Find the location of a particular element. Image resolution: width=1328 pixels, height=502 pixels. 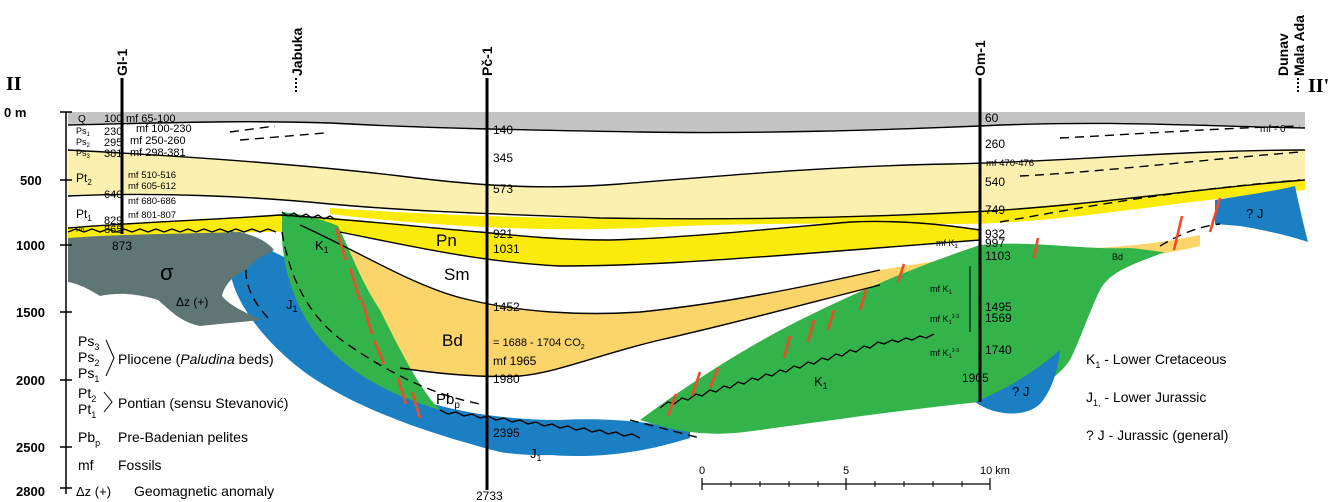

scale-10km: 10 km is located at coordinates (995, 471).